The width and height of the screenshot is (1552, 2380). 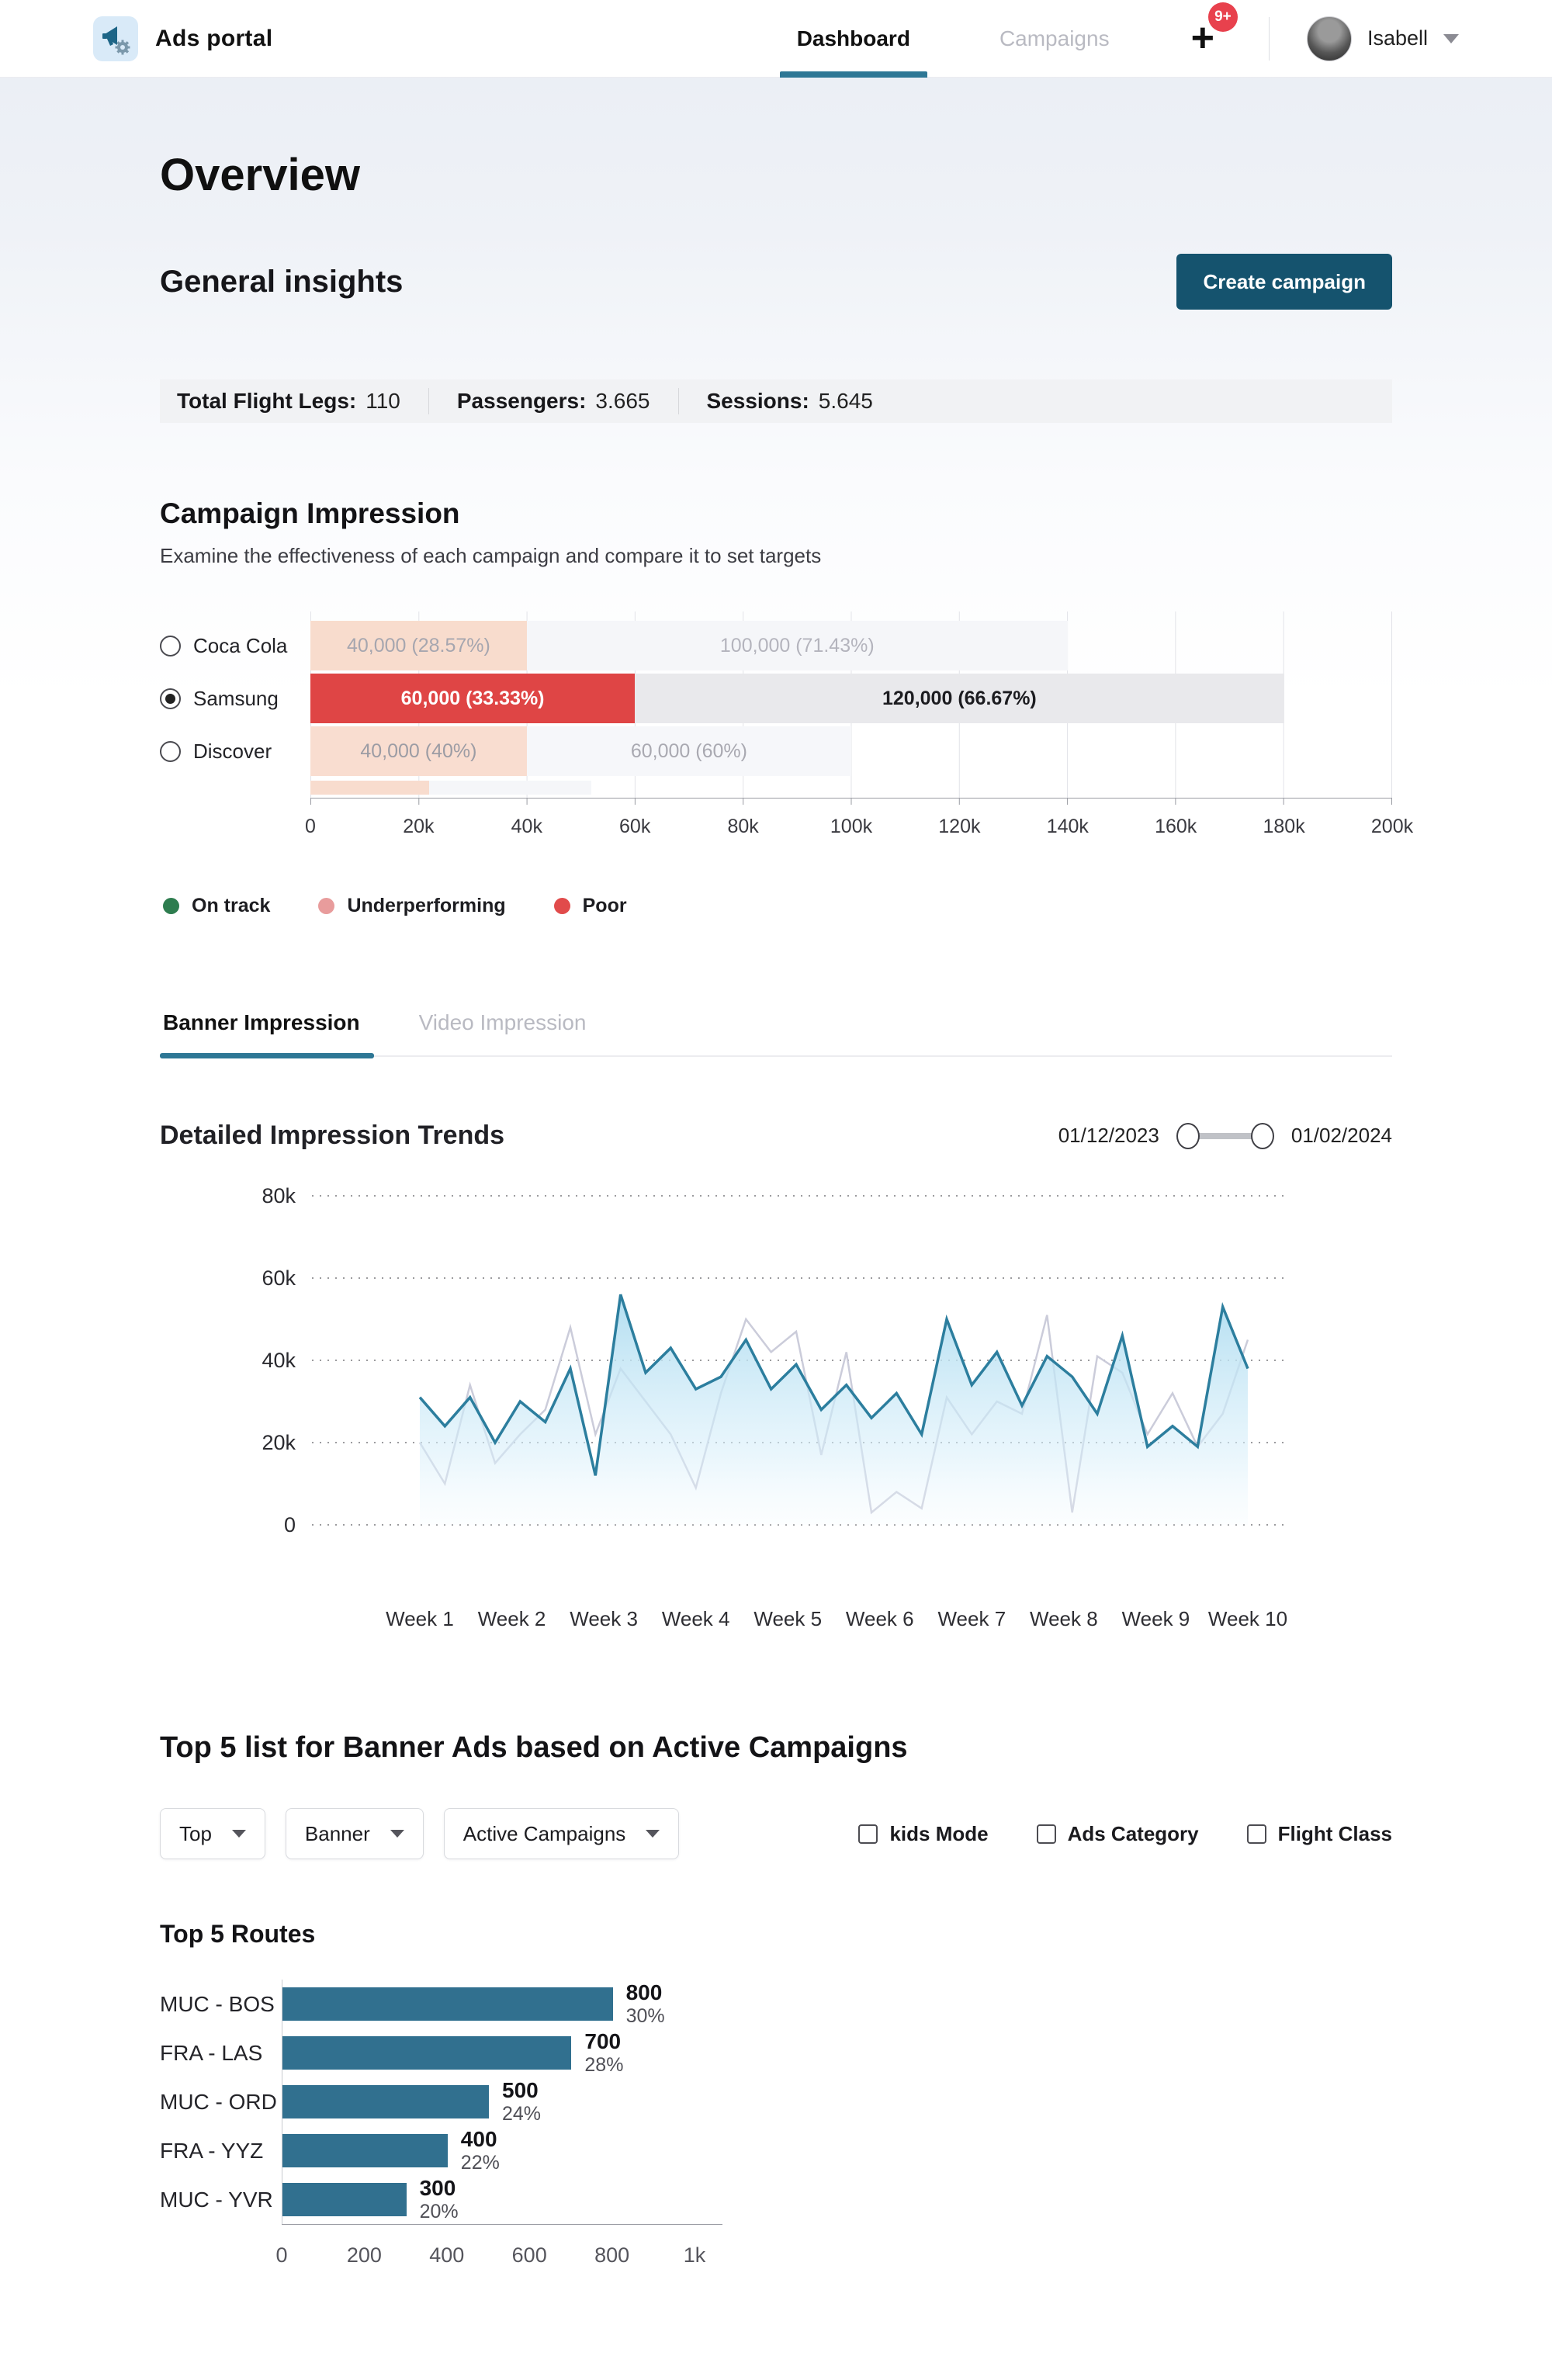 What do you see at coordinates (790, 401) in the screenshot?
I see `stat-sessions: Sessions: 5.645` at bounding box center [790, 401].